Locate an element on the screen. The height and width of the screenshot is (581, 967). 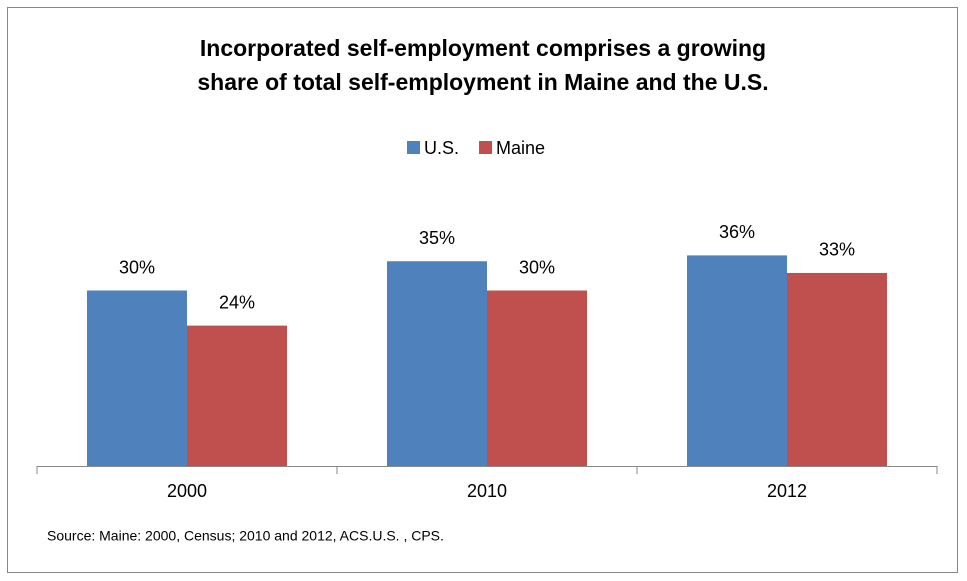
legend-label: U.S. is located at coordinates (441, 148).